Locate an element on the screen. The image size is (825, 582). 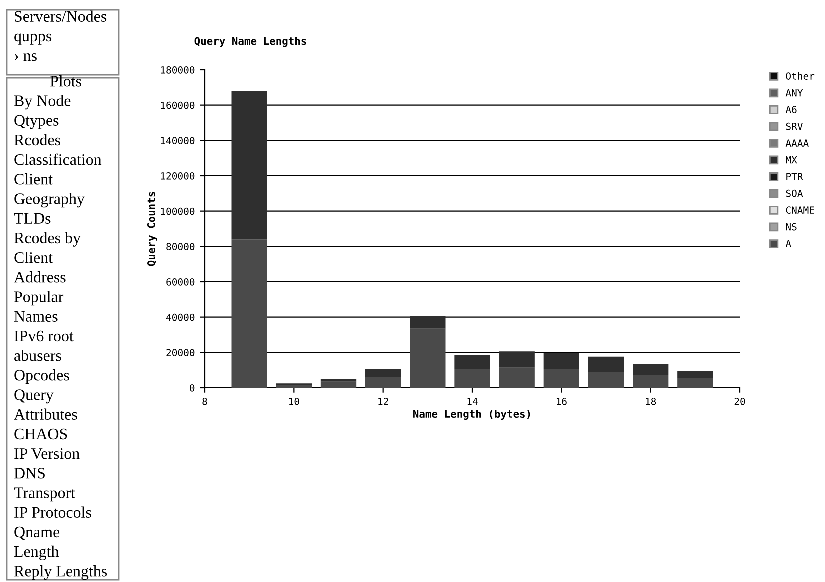
text: CHAOS is located at coordinates (41, 434).